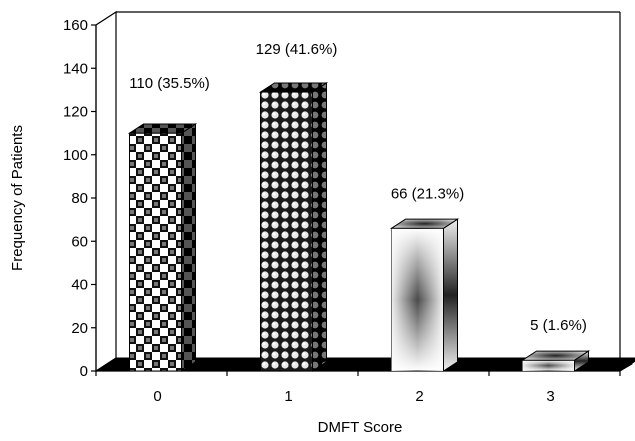 This screenshot has width=635, height=441. I want to click on y-tick-label: 140, so click(75, 68).